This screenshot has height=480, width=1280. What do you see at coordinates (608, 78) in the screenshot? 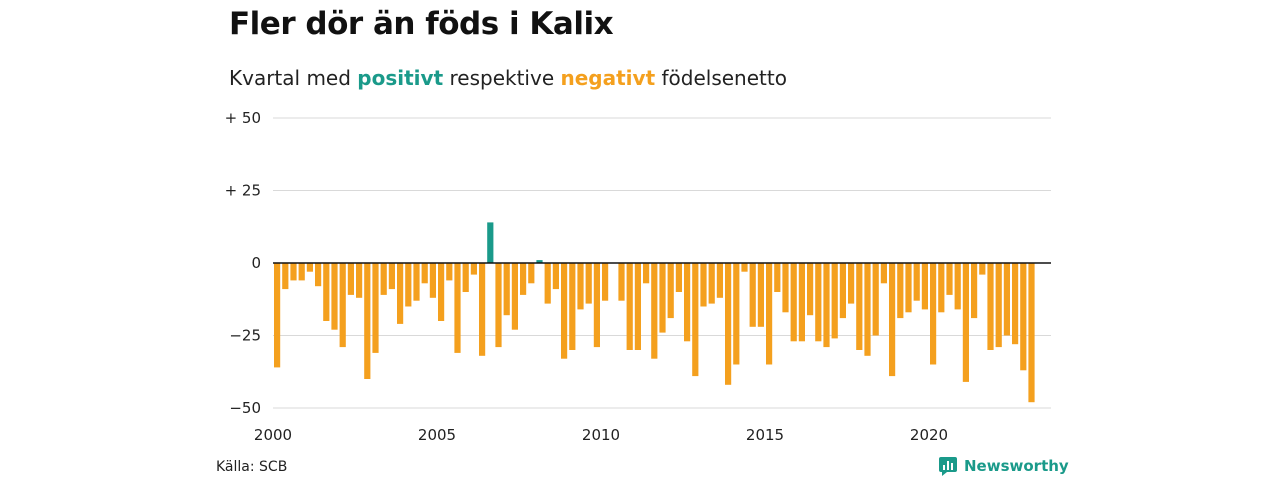
I see `subtitle-negative-label: negativt` at bounding box center [608, 78].